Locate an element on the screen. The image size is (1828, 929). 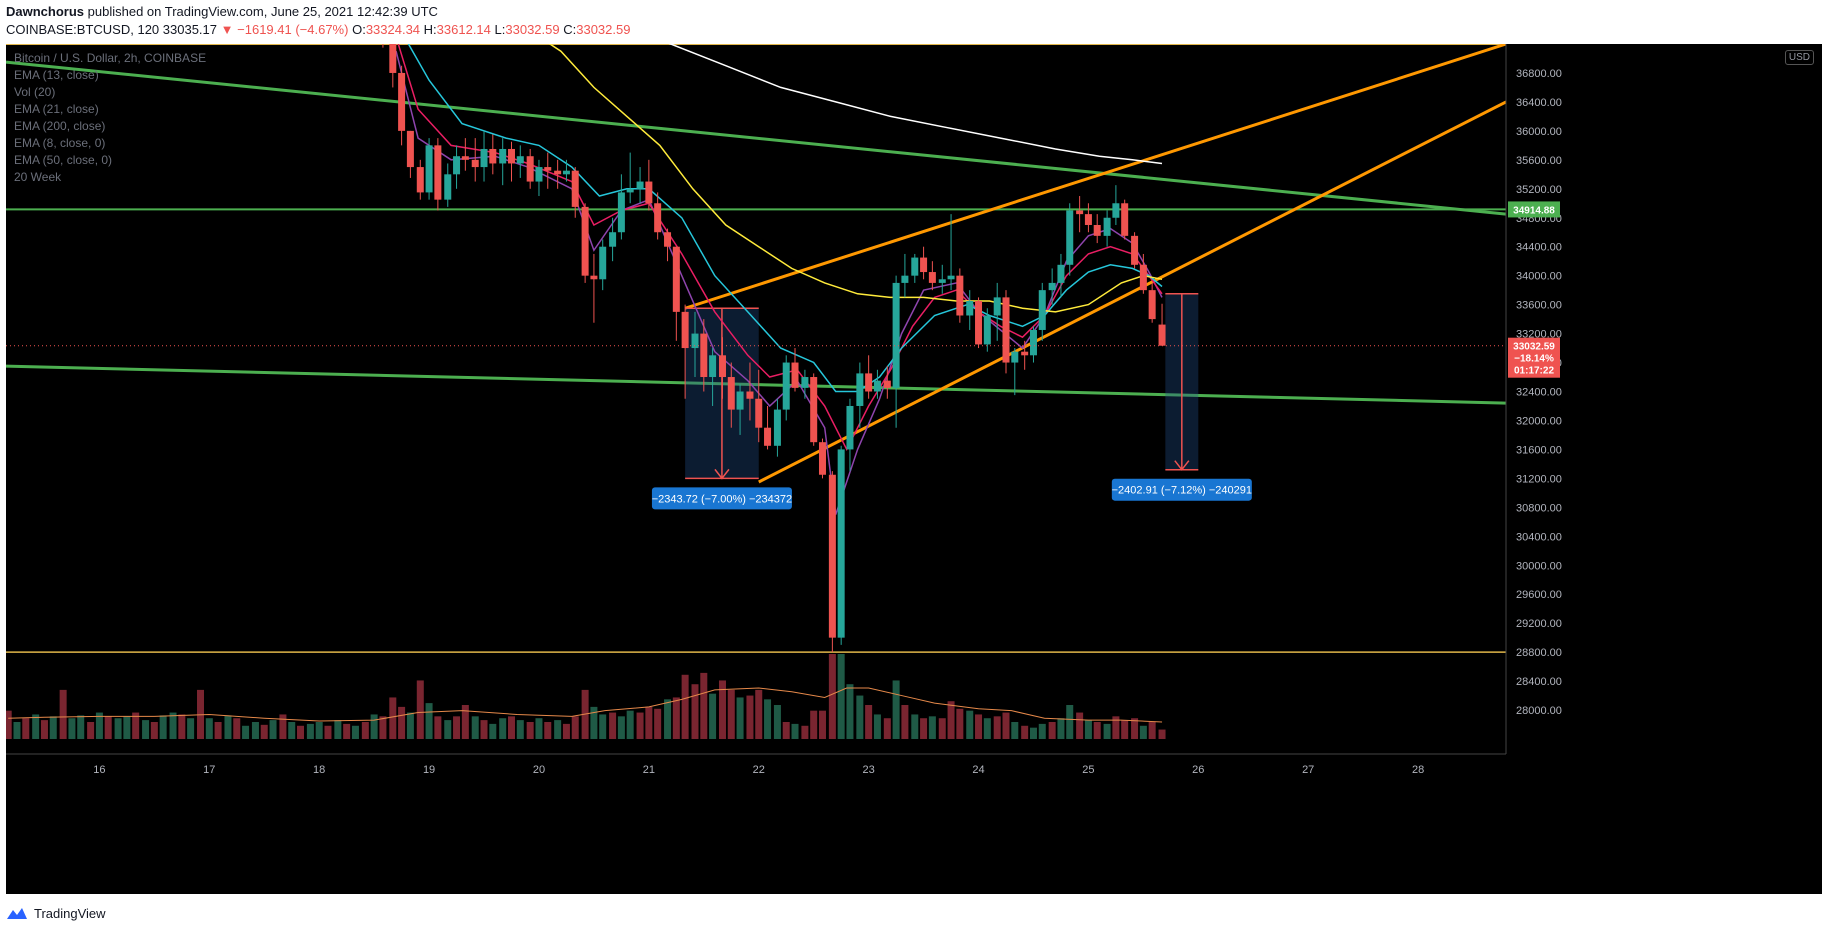
y-tick-label: 36400.00 is located at coordinates (1539, 103).